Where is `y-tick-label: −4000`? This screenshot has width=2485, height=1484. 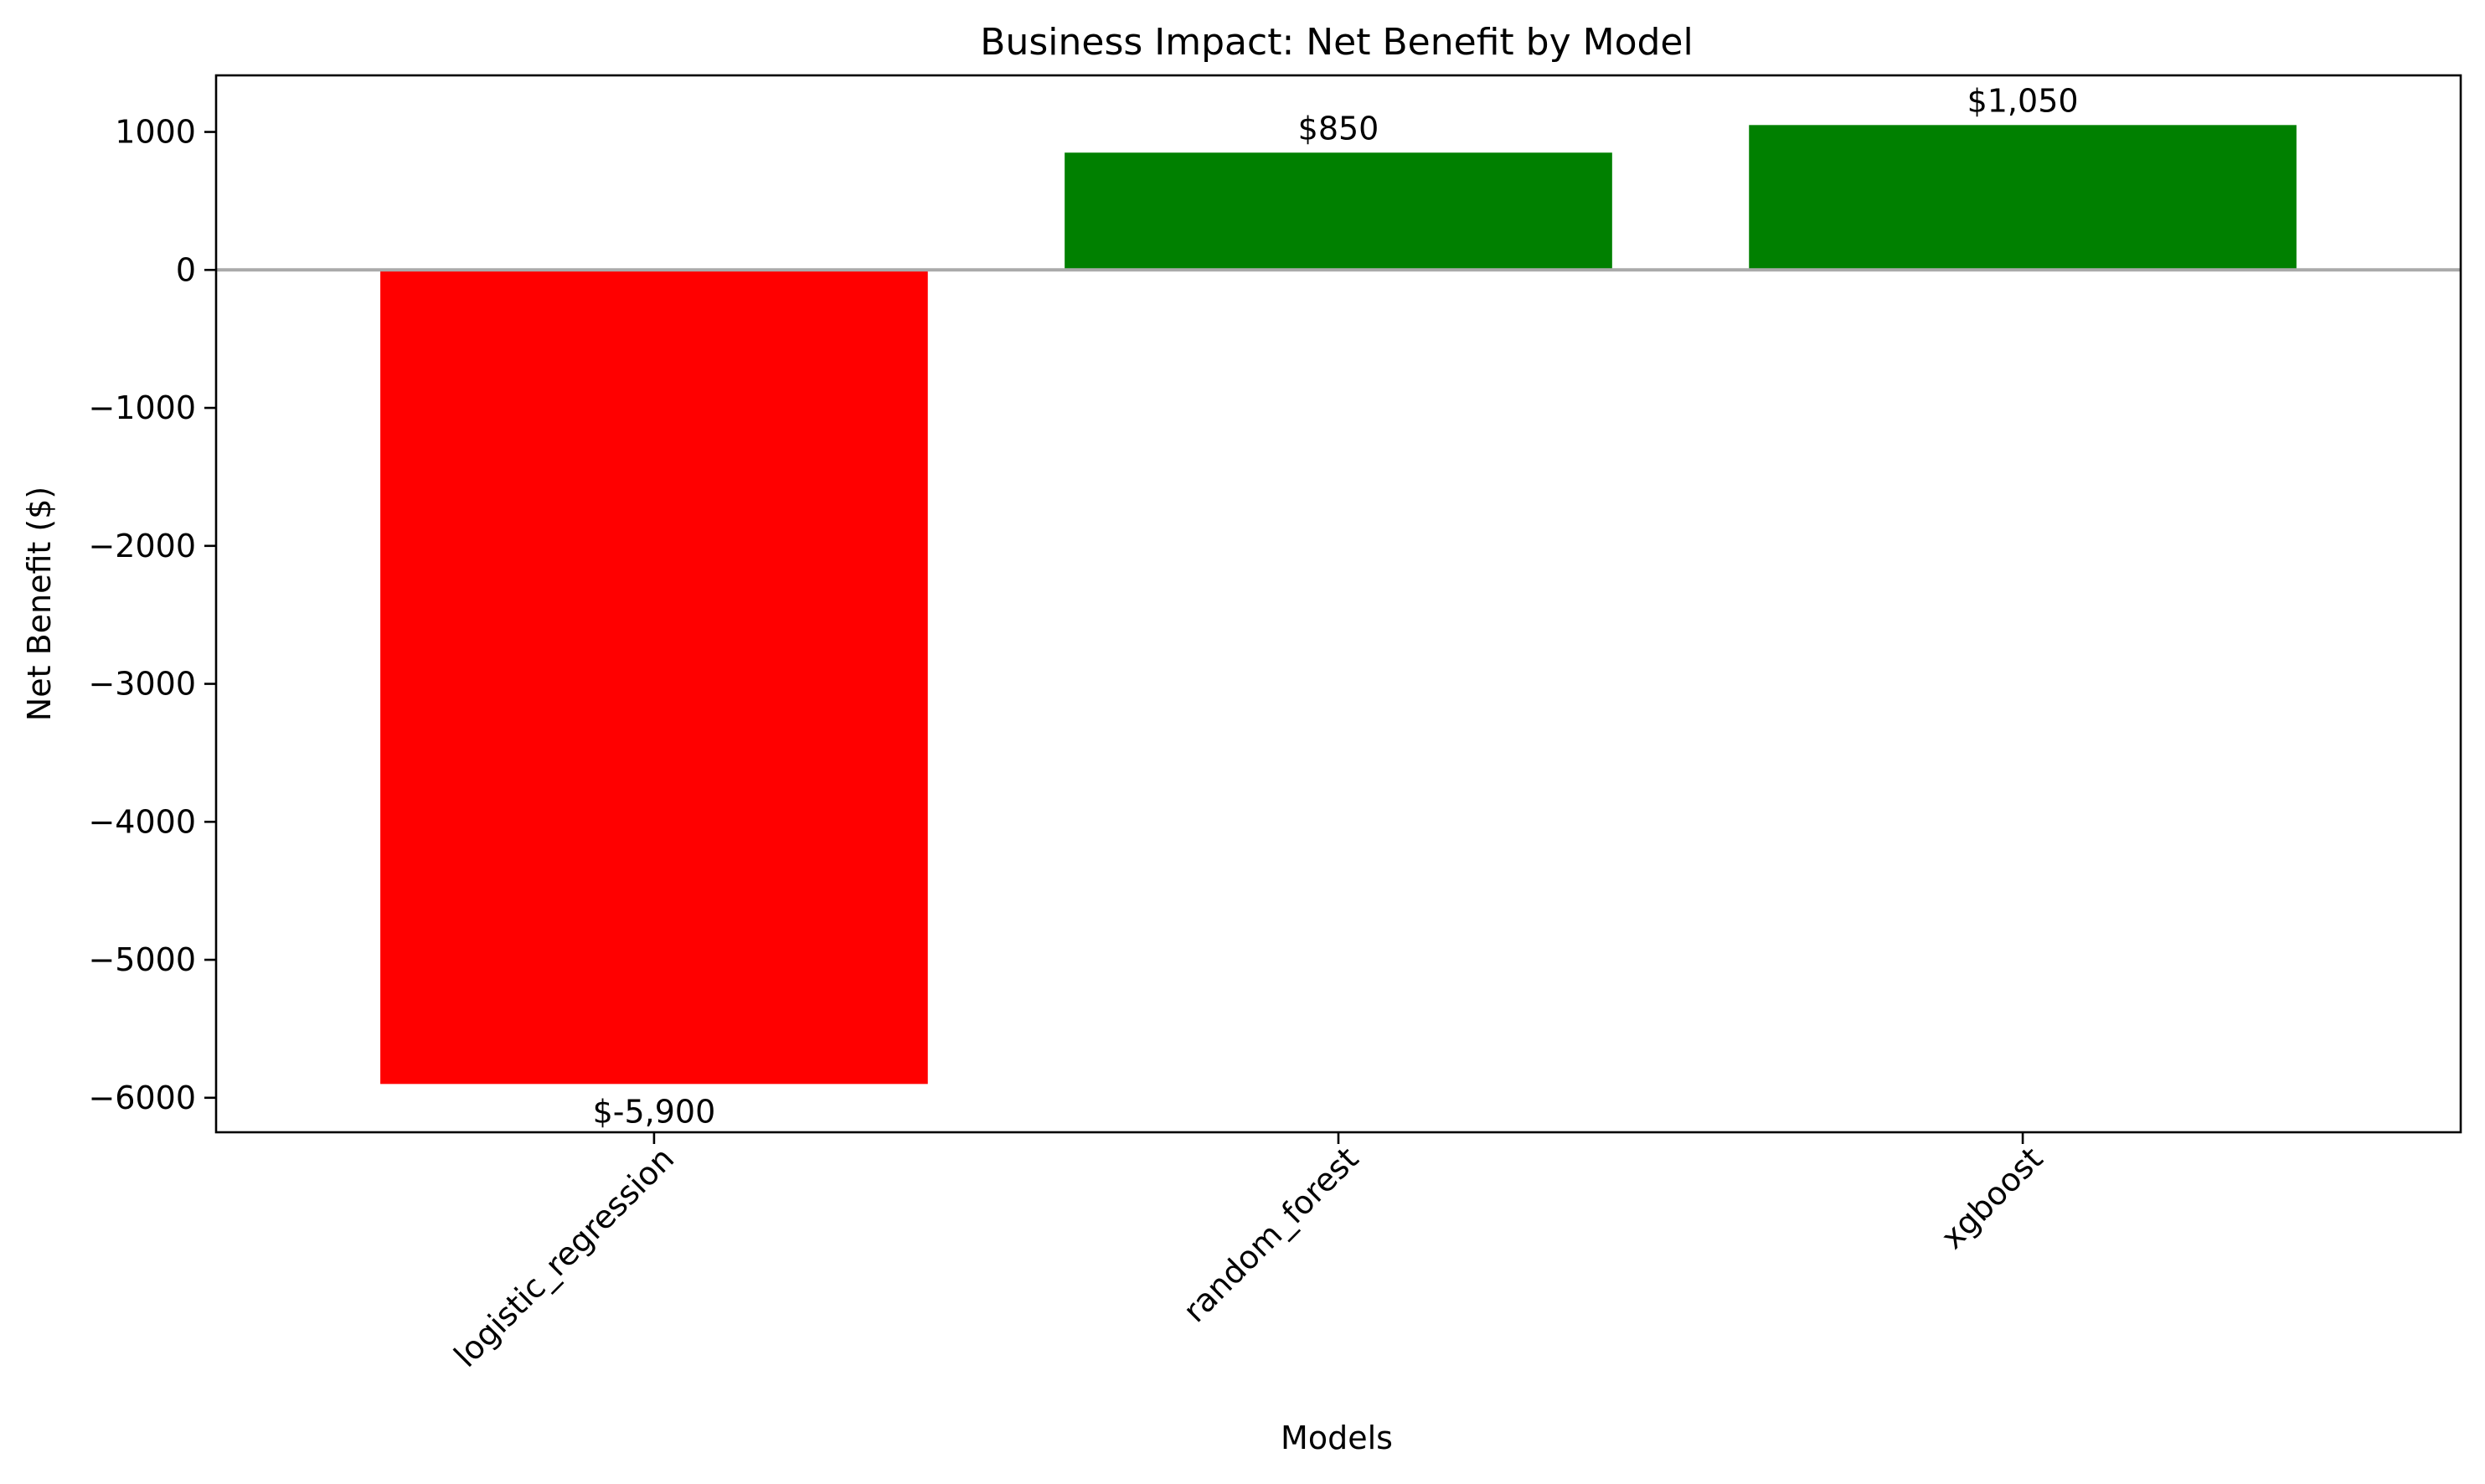
y-tick-label: −4000 is located at coordinates (142, 821).